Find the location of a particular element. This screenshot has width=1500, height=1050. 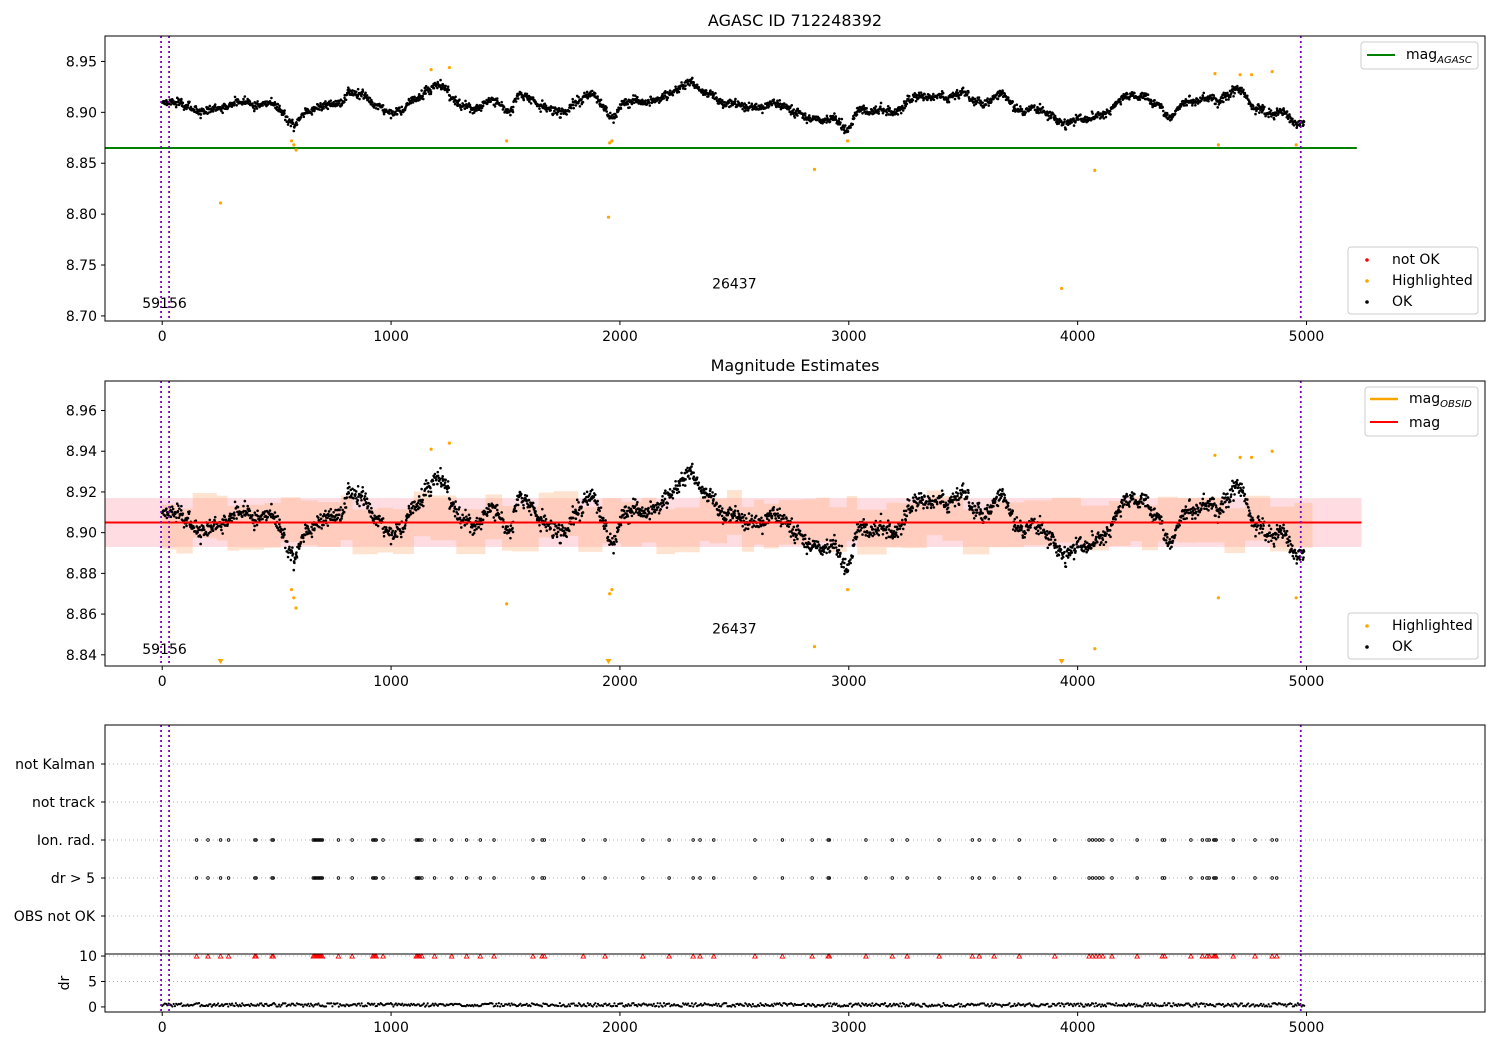

highlighted-point is located at coordinates (294, 145).